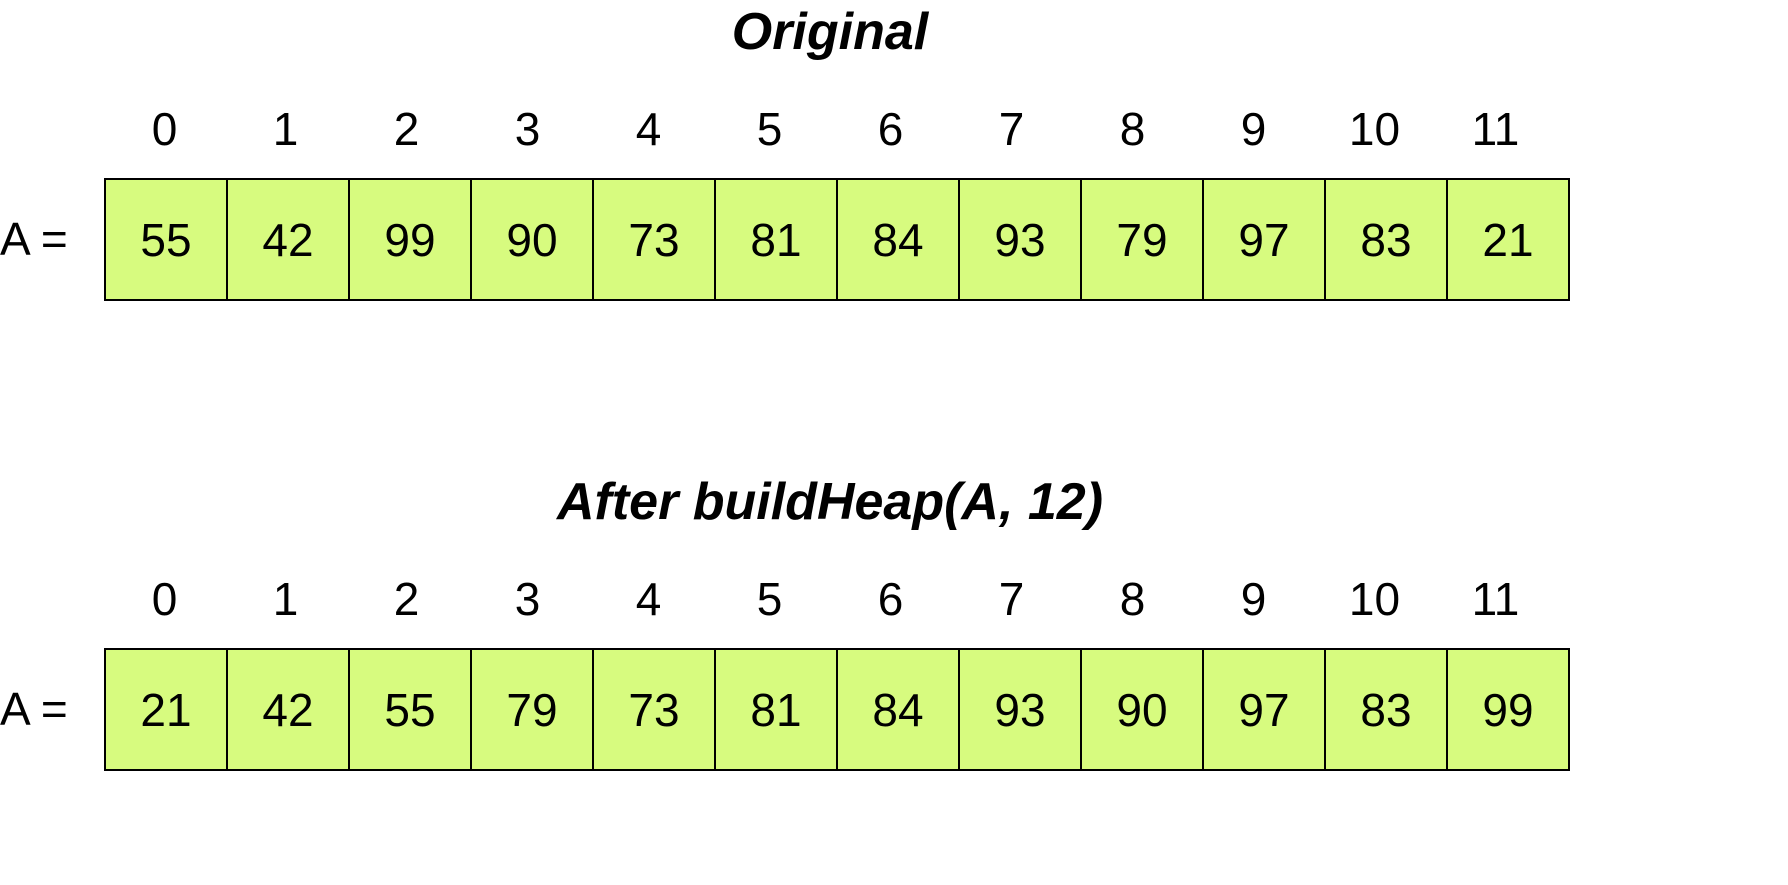 This screenshot has width=1788, height=885. I want to click on array-cells: 55 42 99 90 73 81 84 93 79 97 83 21, so click(837, 239).